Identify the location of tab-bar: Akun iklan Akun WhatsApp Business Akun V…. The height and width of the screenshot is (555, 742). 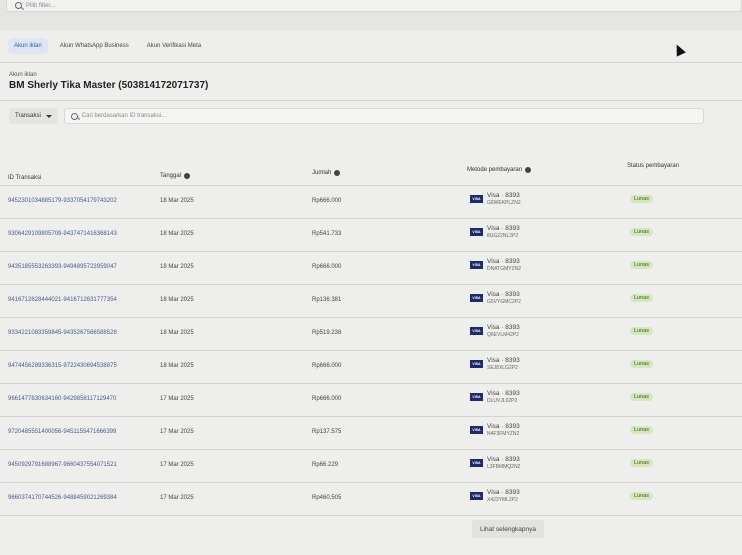
(107, 46).